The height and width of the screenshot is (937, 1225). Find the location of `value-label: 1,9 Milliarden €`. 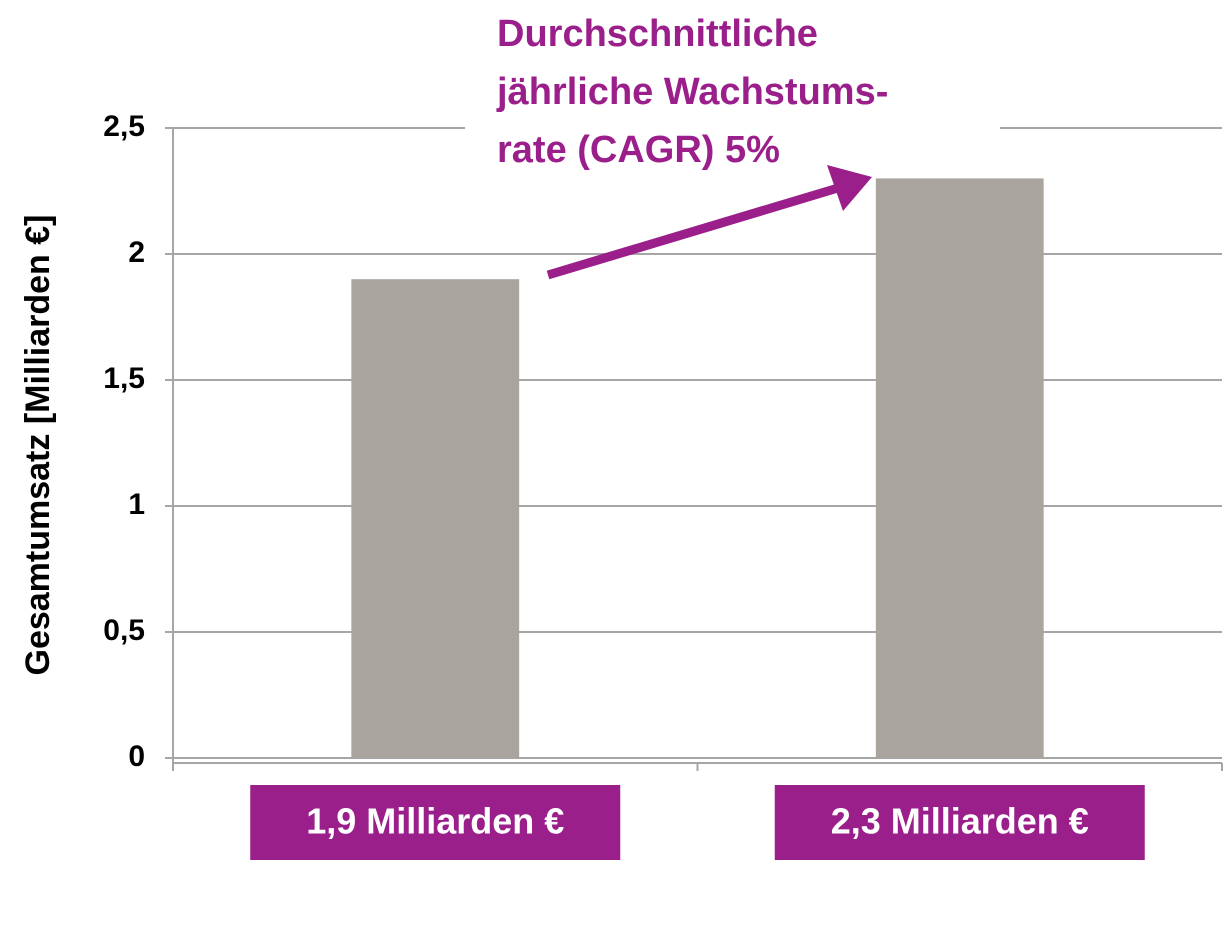

value-label: 1,9 Milliarden € is located at coordinates (435, 821).